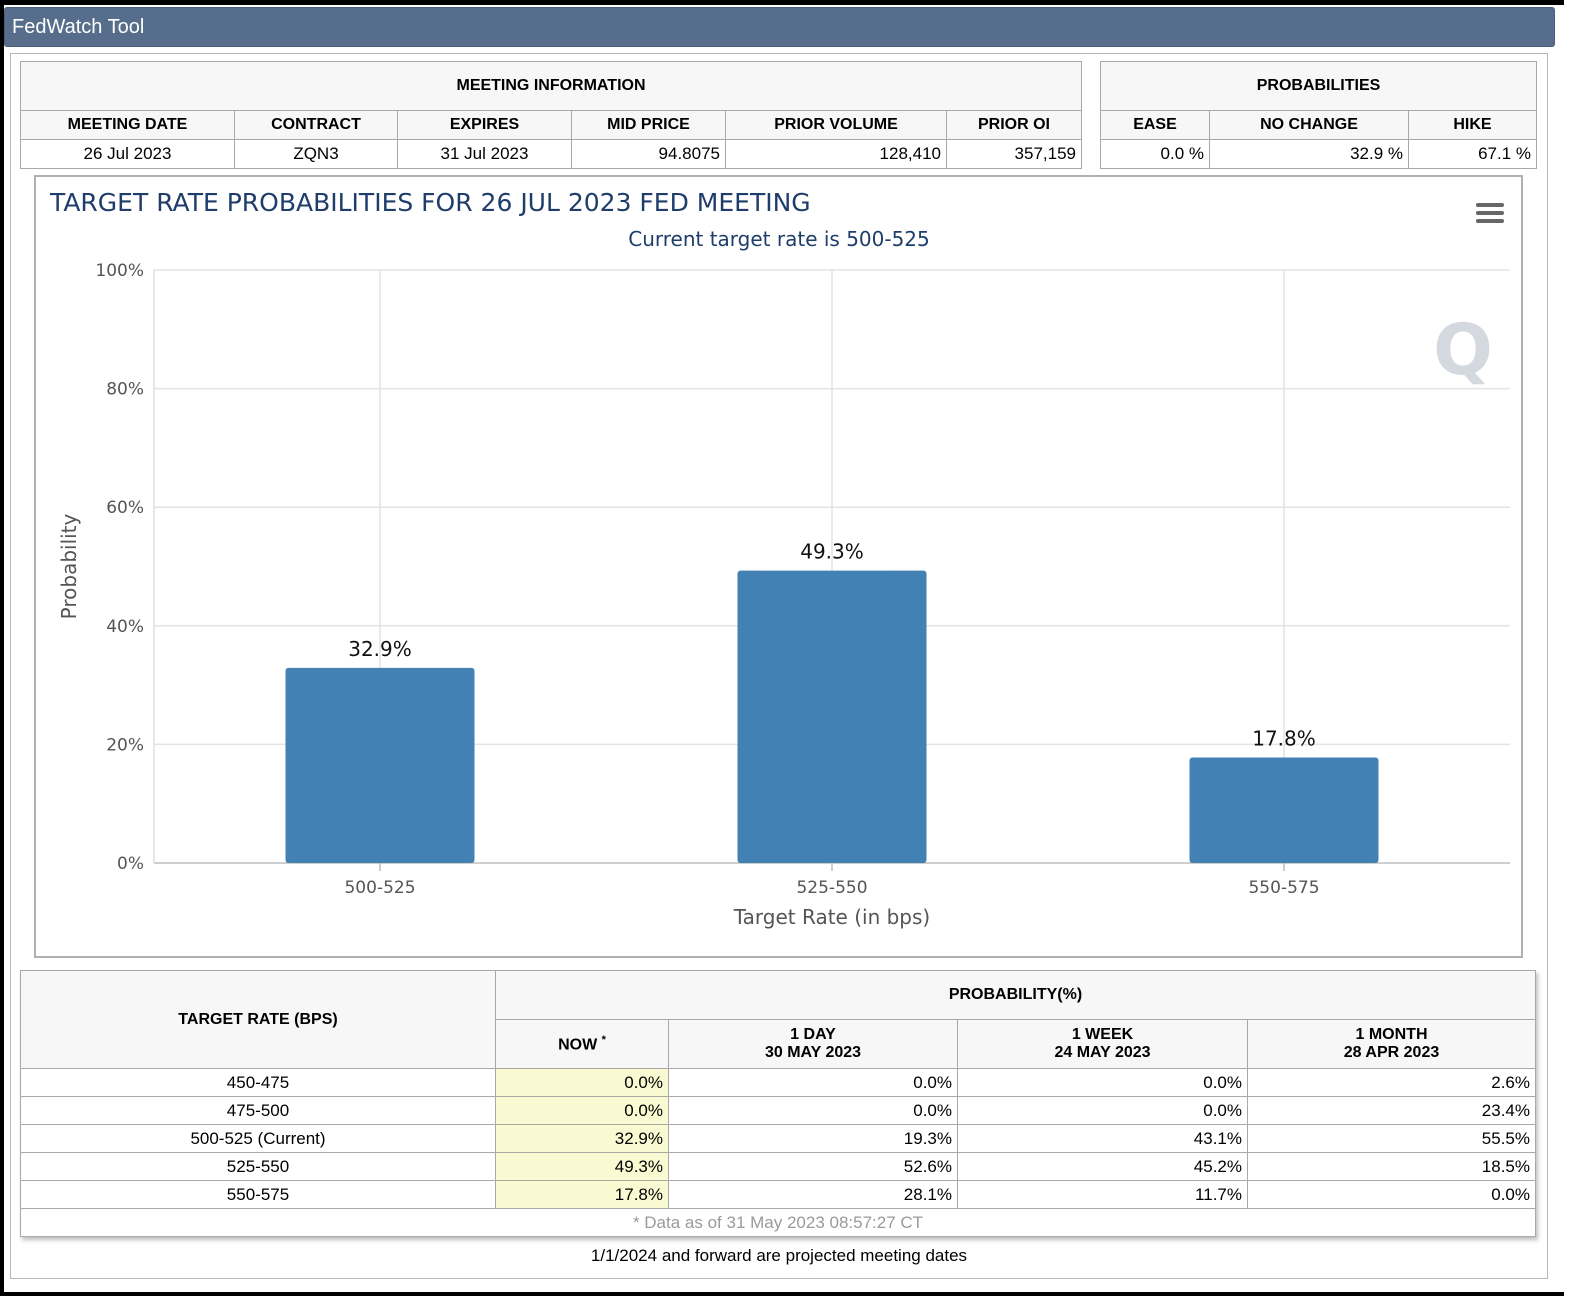 This screenshot has height=1308, width=1574. I want to click on hike-value: 67.1 %, so click(1472, 154).